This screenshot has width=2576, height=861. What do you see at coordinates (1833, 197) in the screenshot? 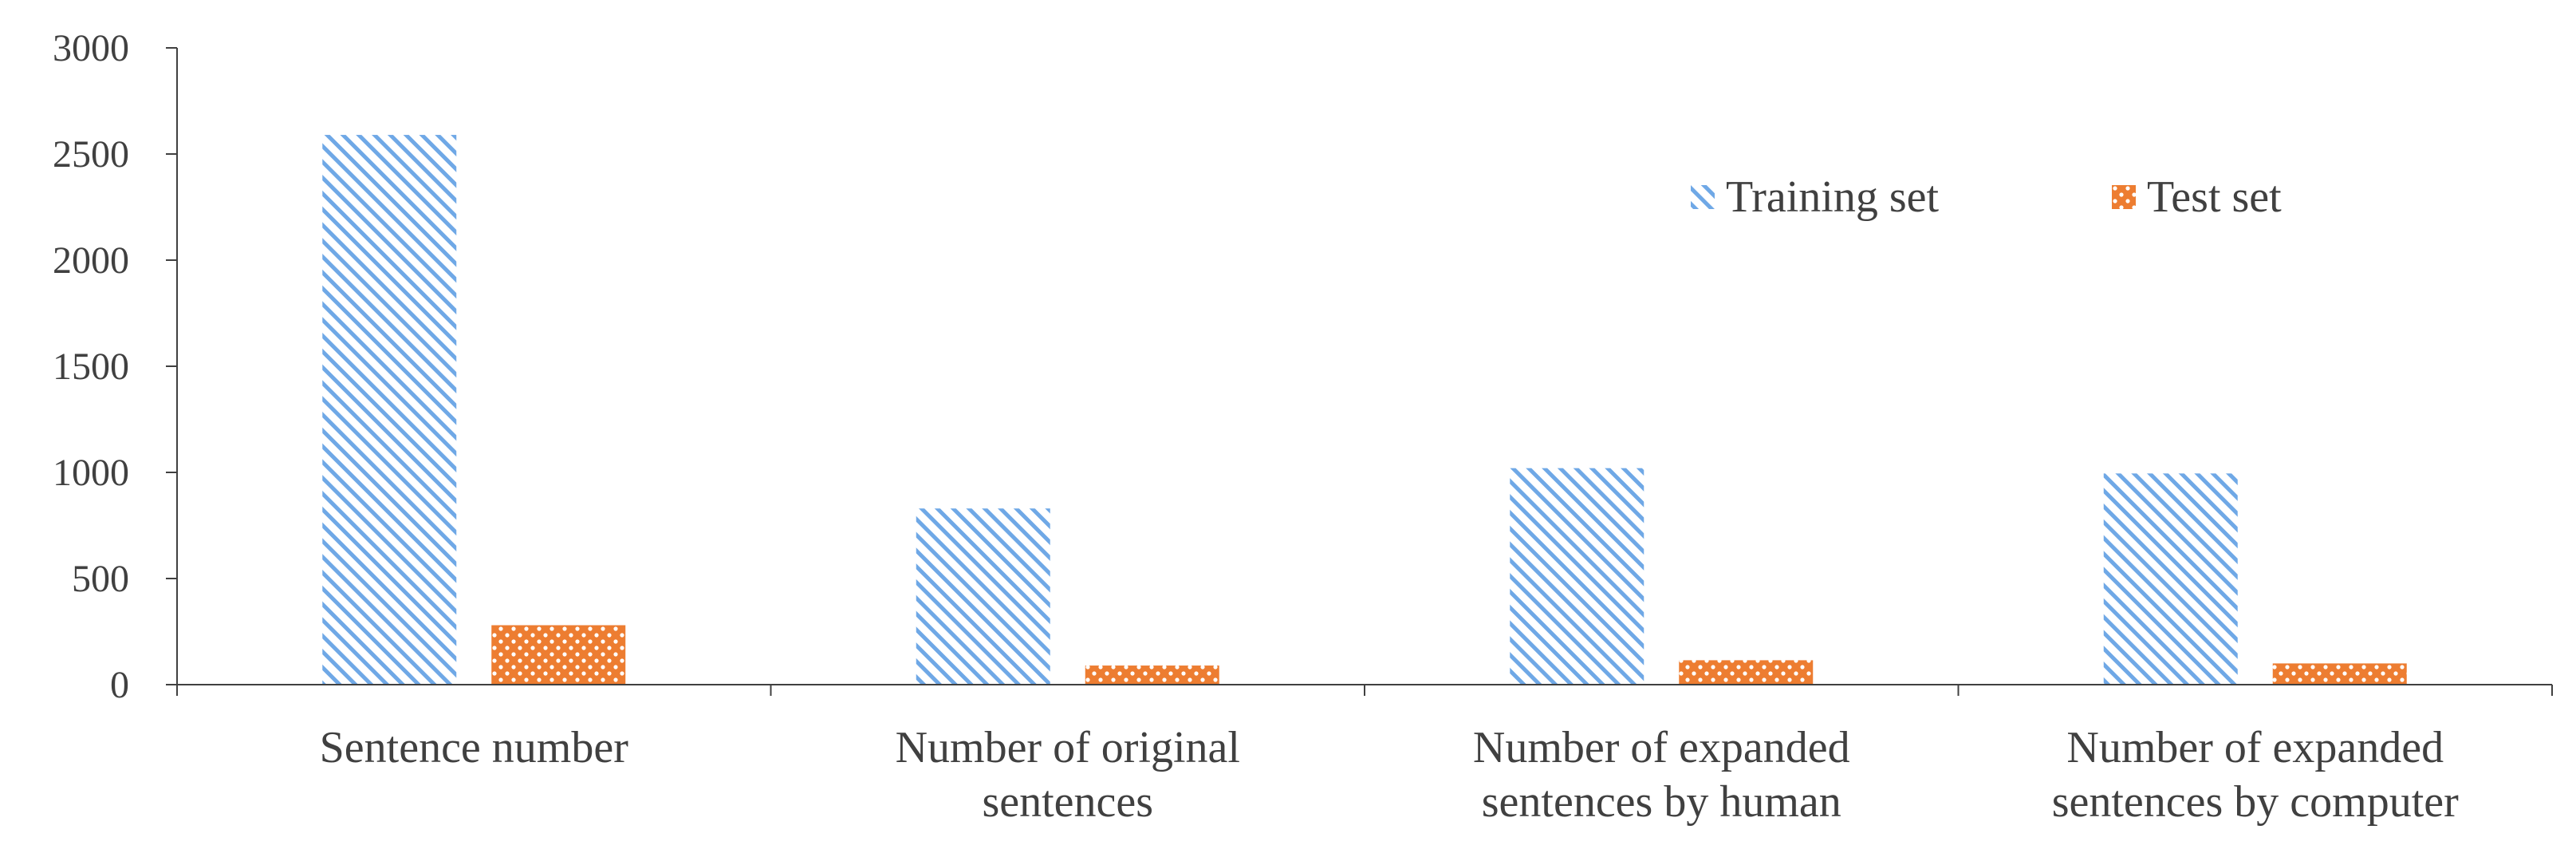
I see `legend-label-training: Training set` at bounding box center [1833, 197].